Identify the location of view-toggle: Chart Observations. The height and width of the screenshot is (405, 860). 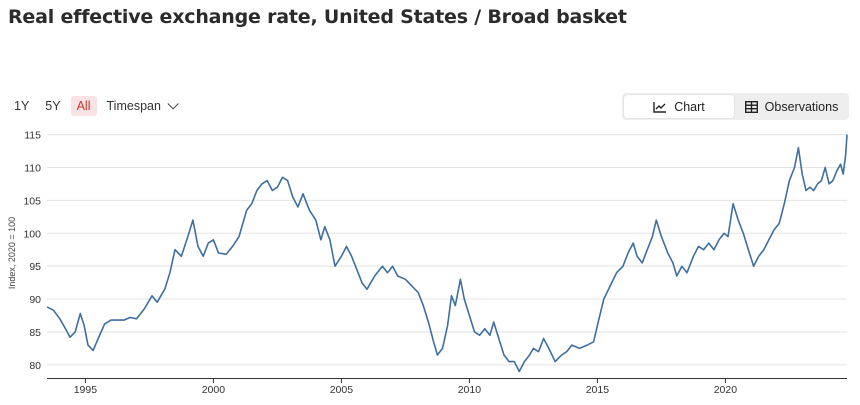
(735, 106).